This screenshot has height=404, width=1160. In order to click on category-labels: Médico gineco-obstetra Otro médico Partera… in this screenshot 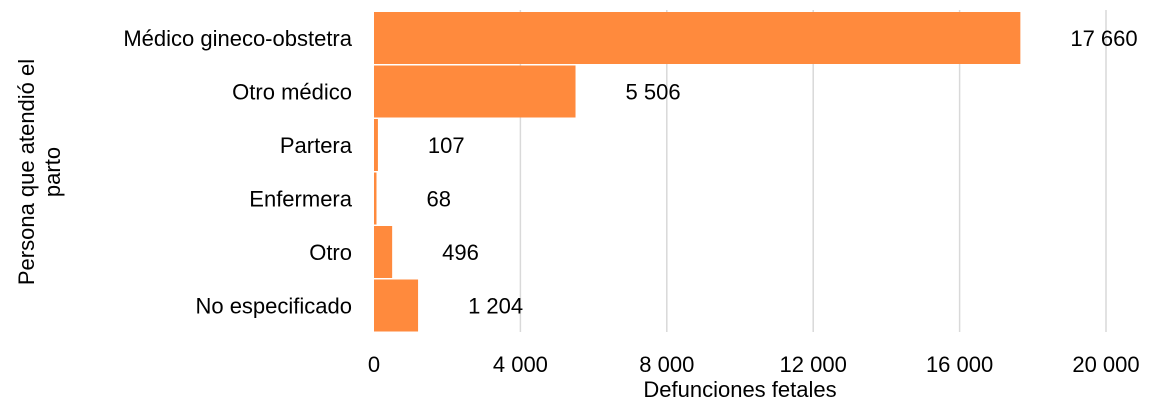, I will do `click(237, 172)`.